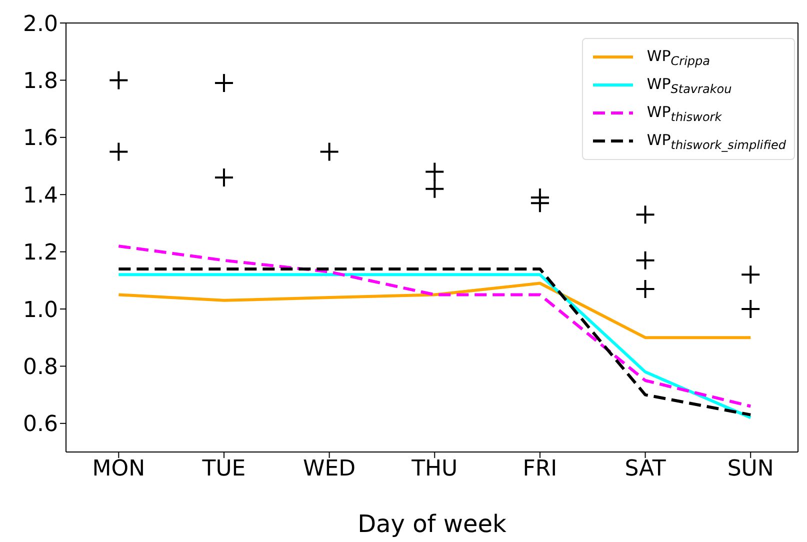  Describe the element at coordinates (434, 311) in the screenshot. I see `line-series` at that location.